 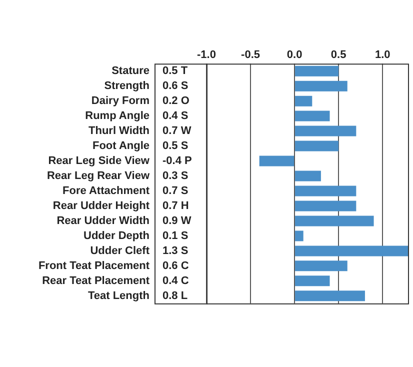 What do you see at coordinates (175, 296) in the screenshot?
I see `data-label: 0.8 L` at bounding box center [175, 296].